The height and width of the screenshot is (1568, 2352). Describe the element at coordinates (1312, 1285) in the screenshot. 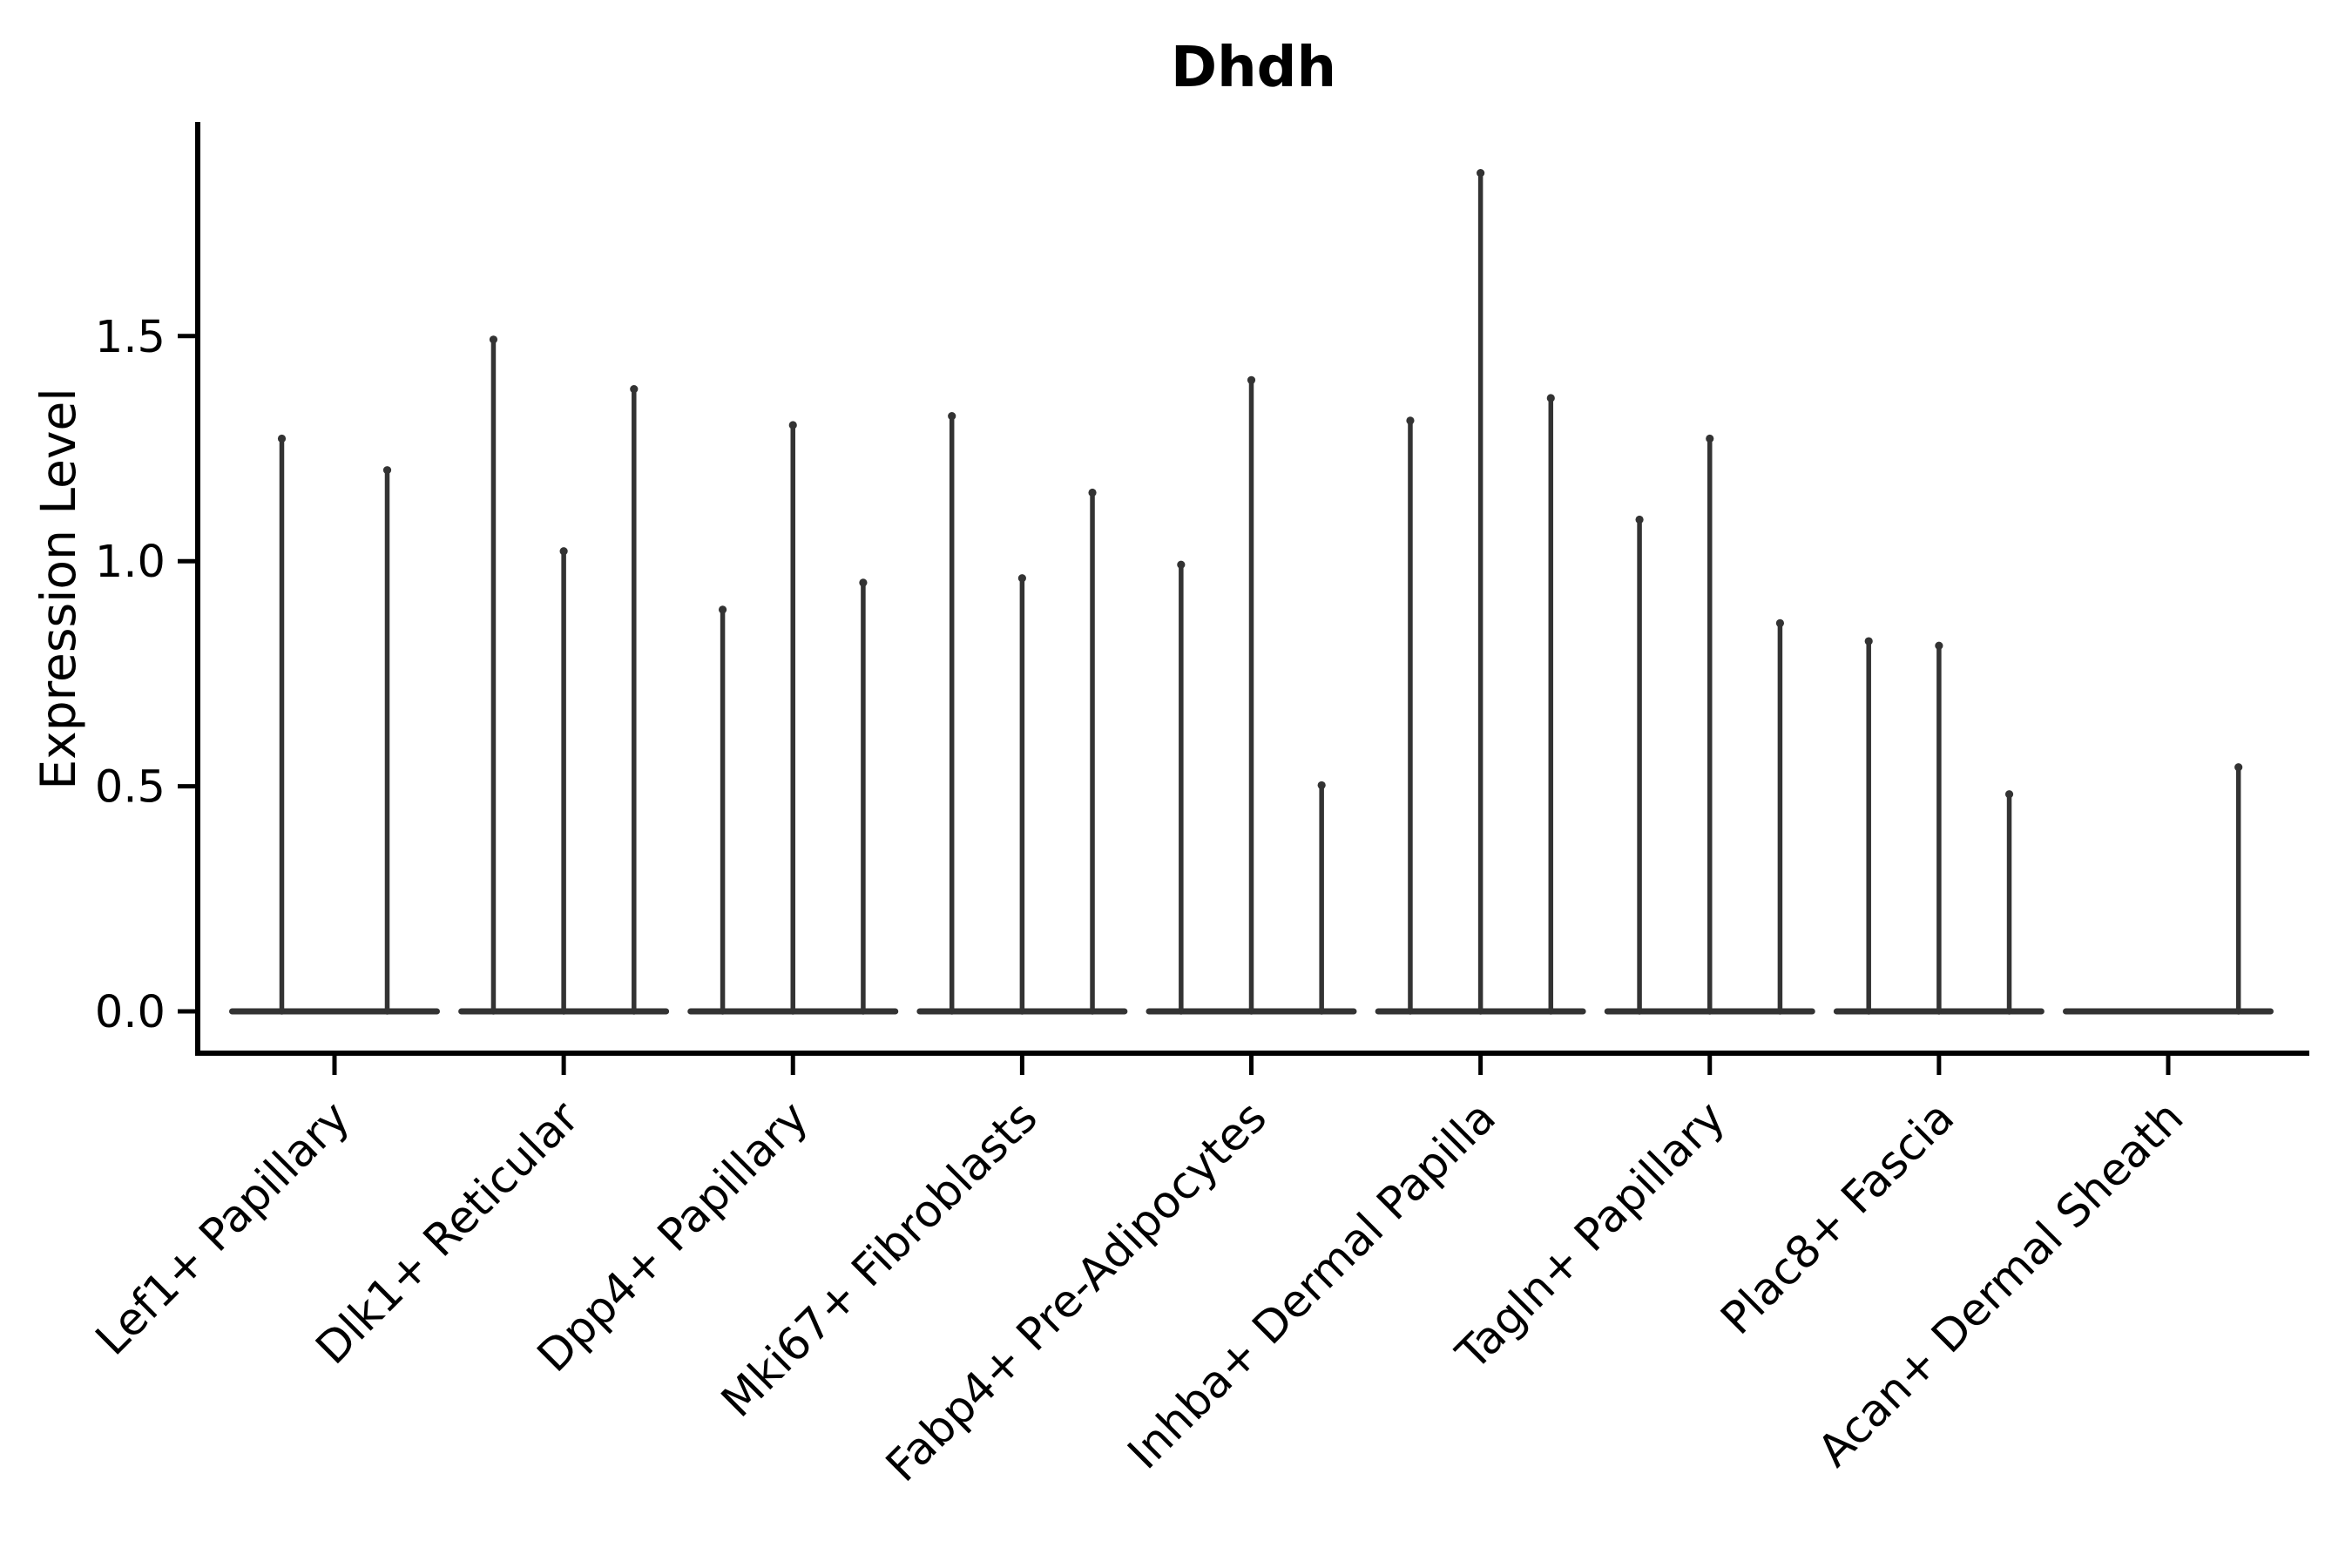

I see `x-tick-label: Inhba+ Dermal Papilla` at that location.